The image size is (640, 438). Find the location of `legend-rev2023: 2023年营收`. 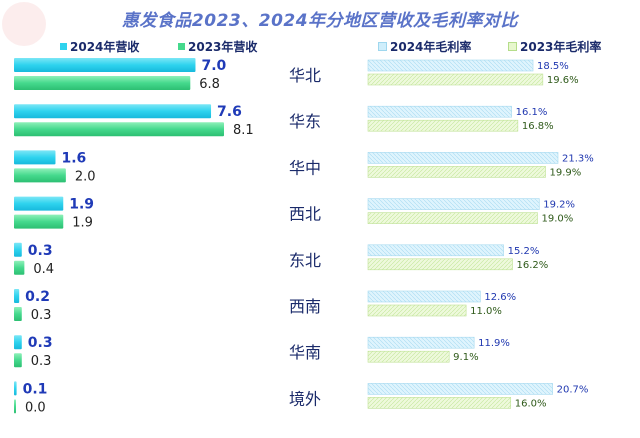

legend-rev2023: 2023年营收 is located at coordinates (217, 46).